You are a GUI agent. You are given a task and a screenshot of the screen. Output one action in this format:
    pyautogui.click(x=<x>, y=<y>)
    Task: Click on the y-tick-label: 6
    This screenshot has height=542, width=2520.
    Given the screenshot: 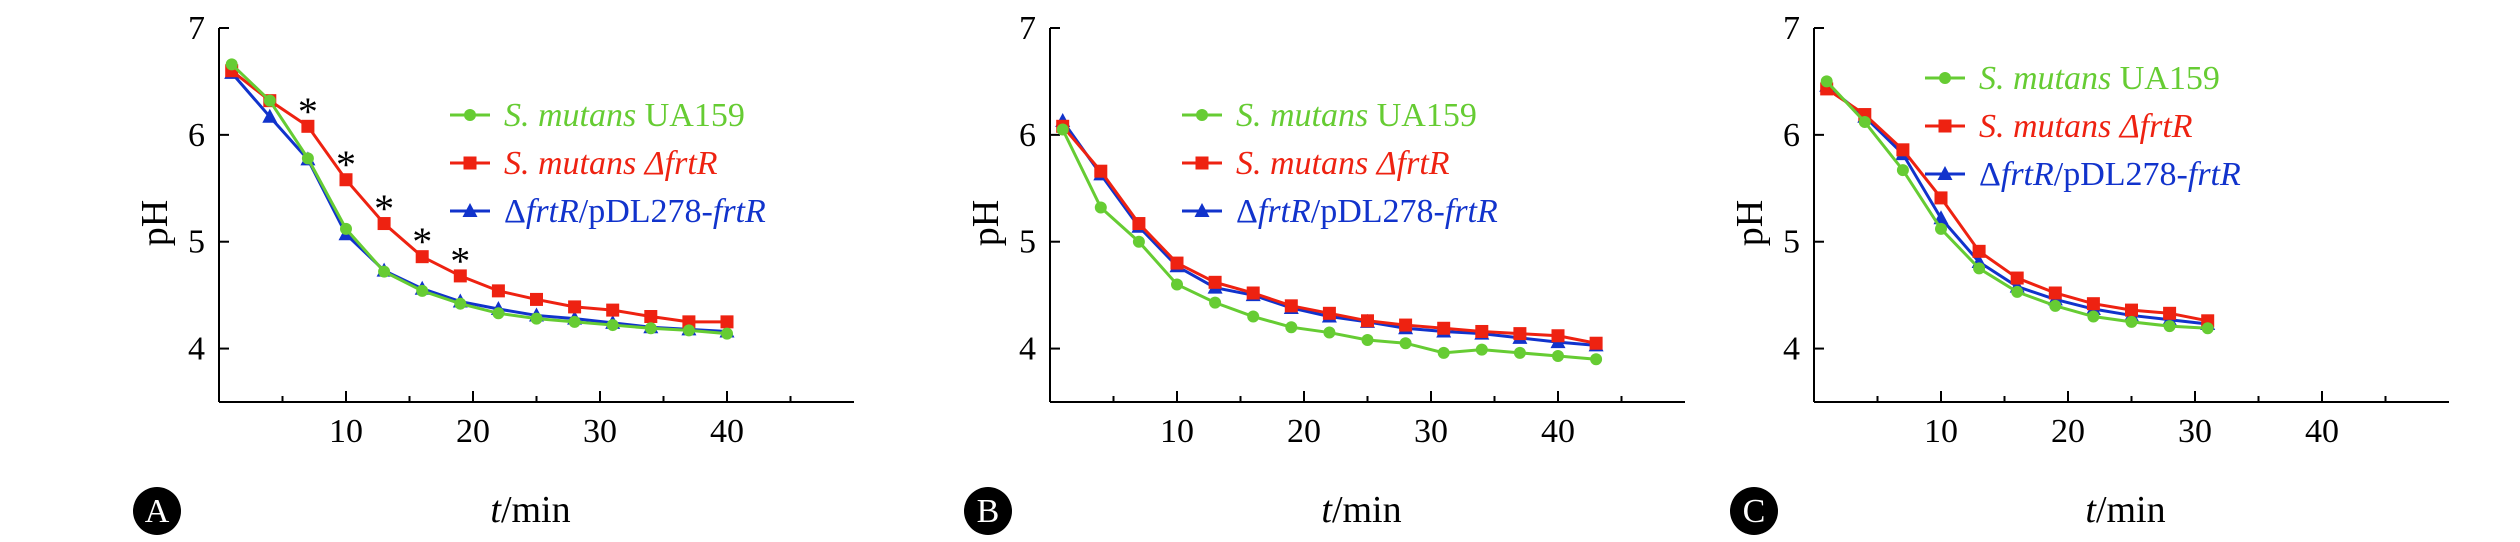 What is the action you would take?
    pyautogui.click(x=1027, y=135)
    